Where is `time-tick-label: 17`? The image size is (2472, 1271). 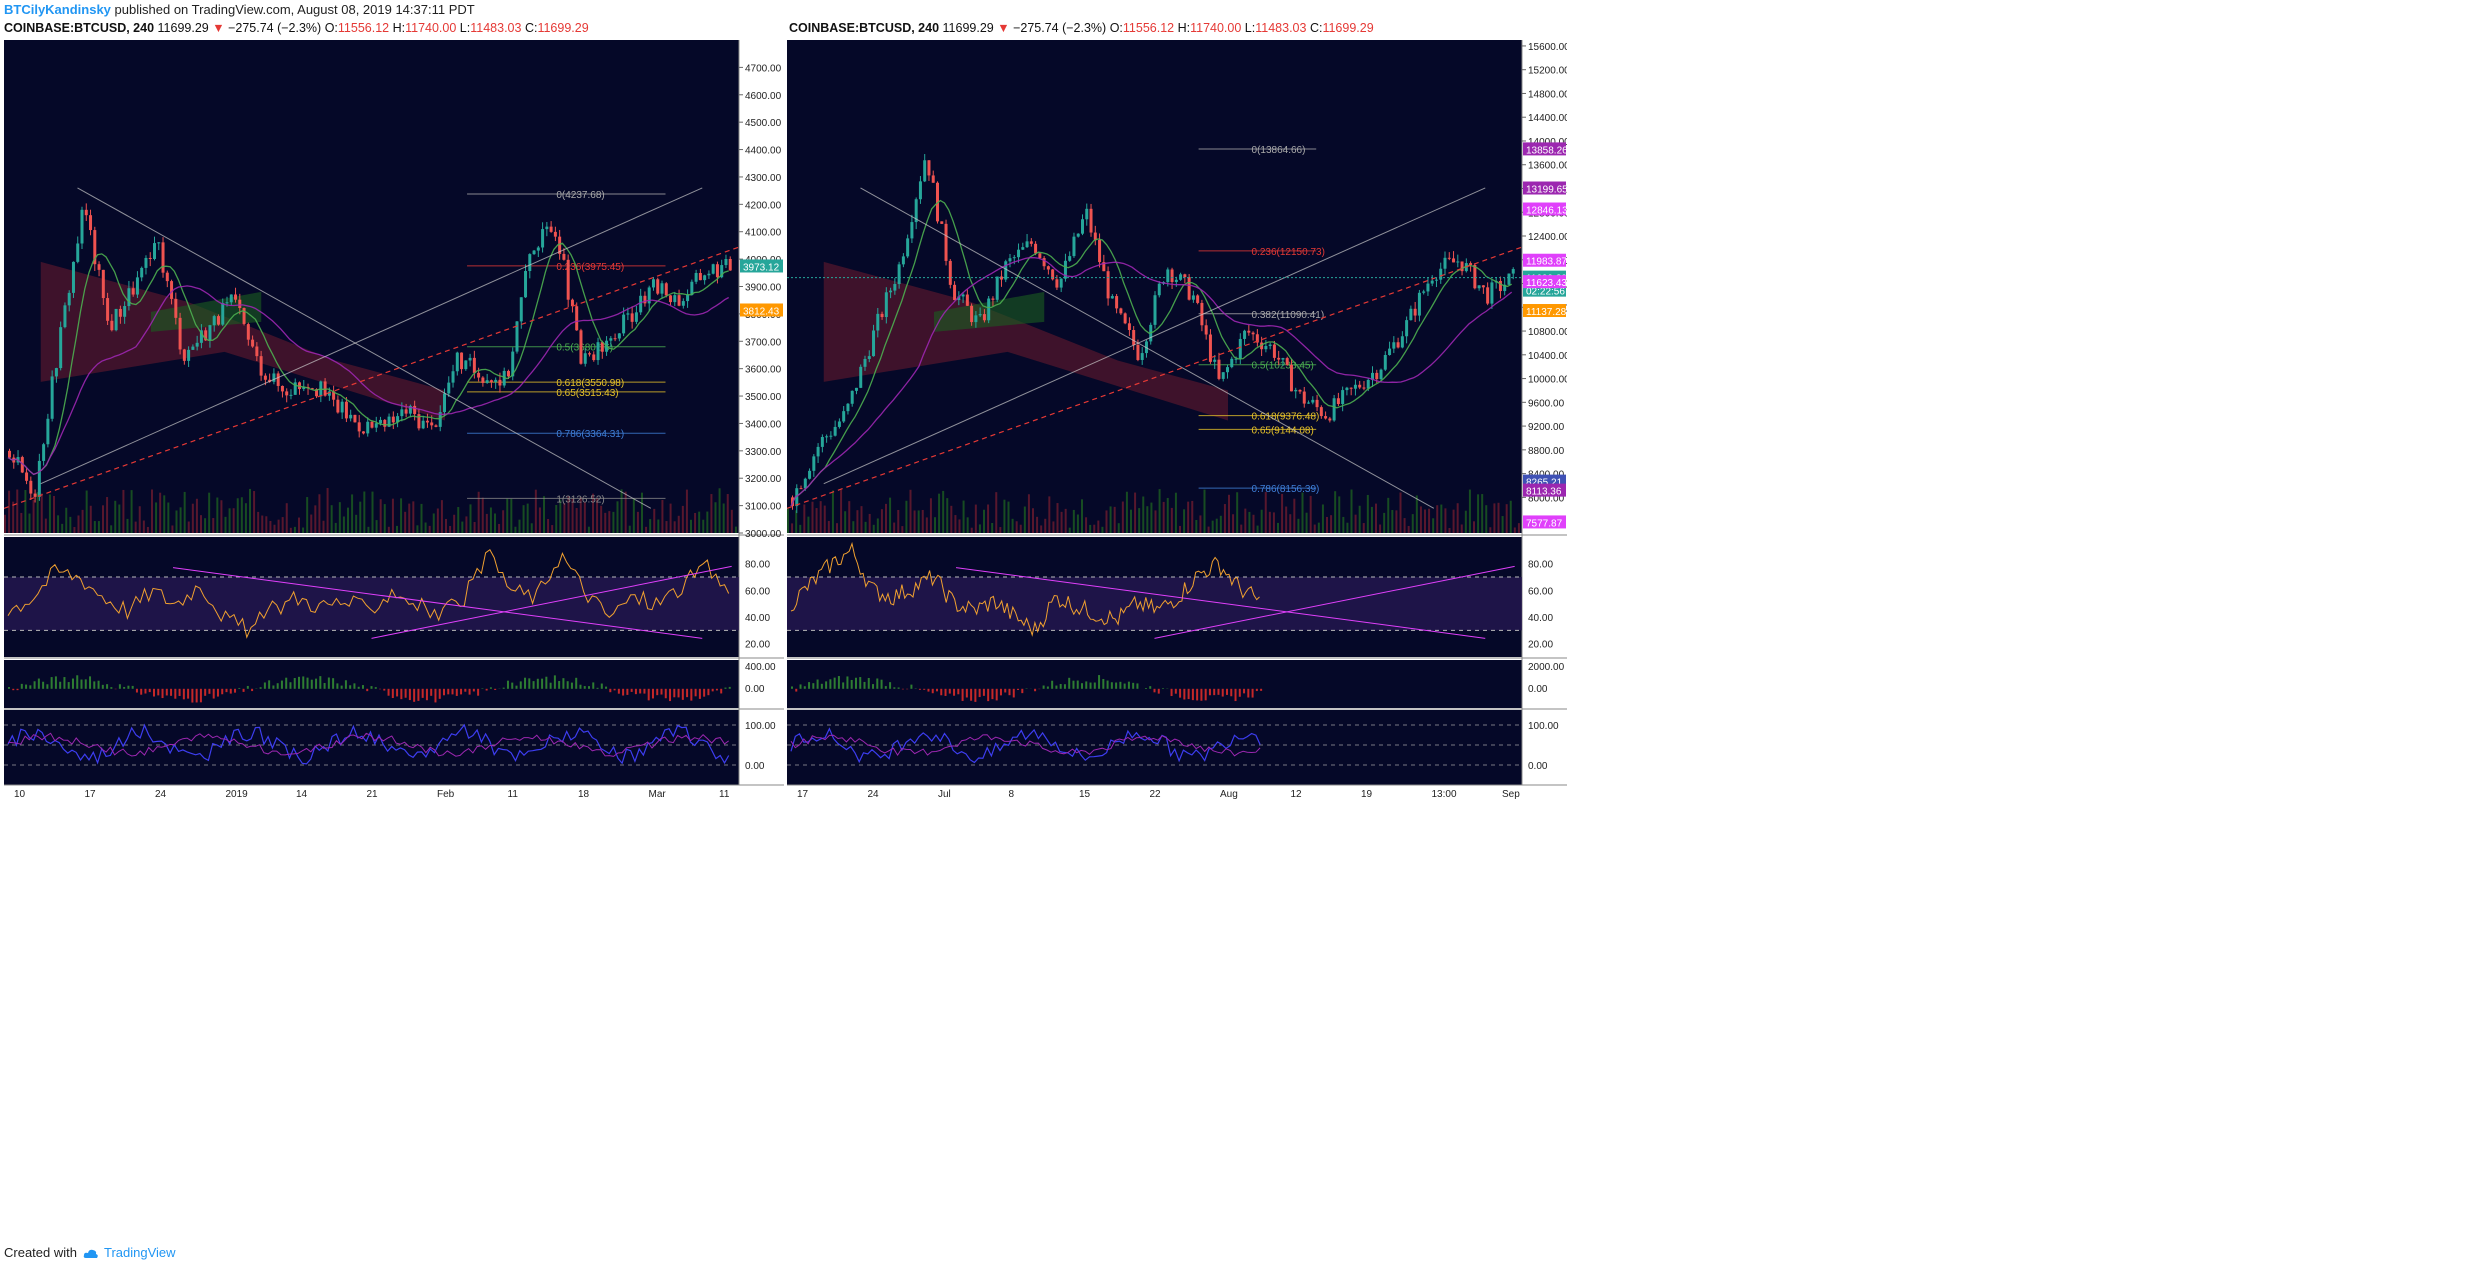 time-tick-label: 17 is located at coordinates (91, 794).